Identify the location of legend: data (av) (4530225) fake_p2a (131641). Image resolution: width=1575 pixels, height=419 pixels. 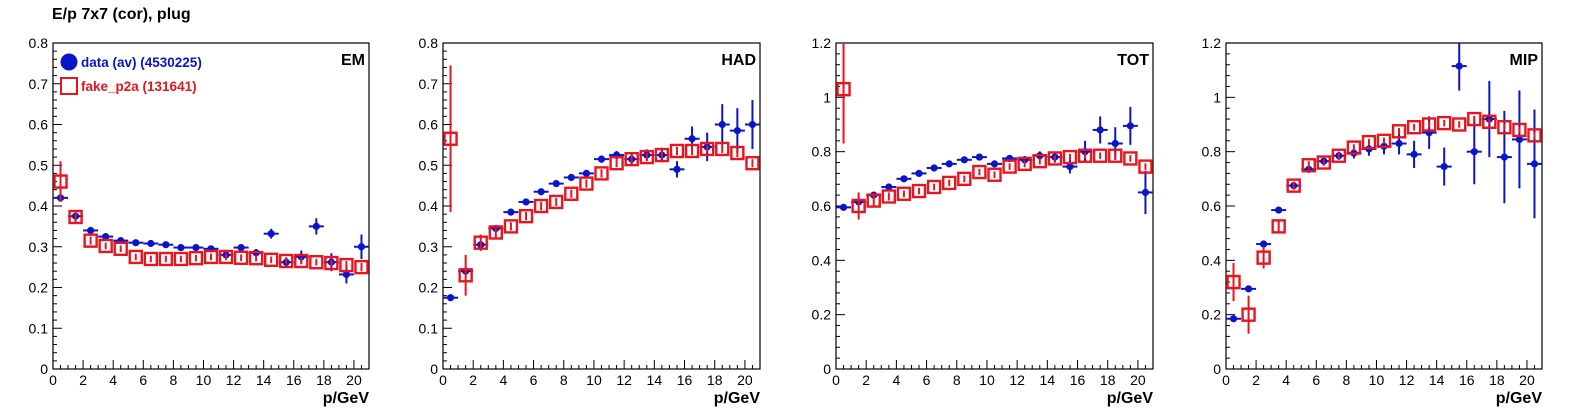
(131, 74).